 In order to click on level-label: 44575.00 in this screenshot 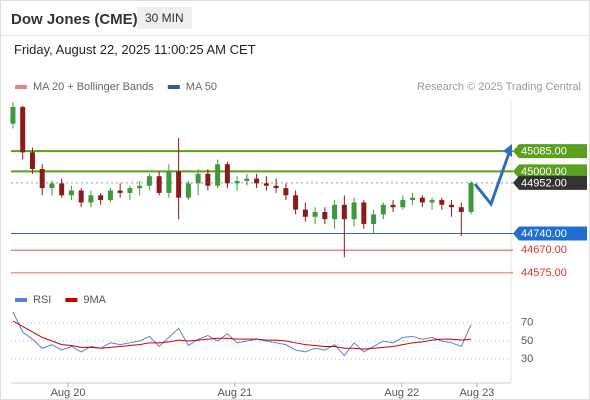, I will do `click(544, 273)`.